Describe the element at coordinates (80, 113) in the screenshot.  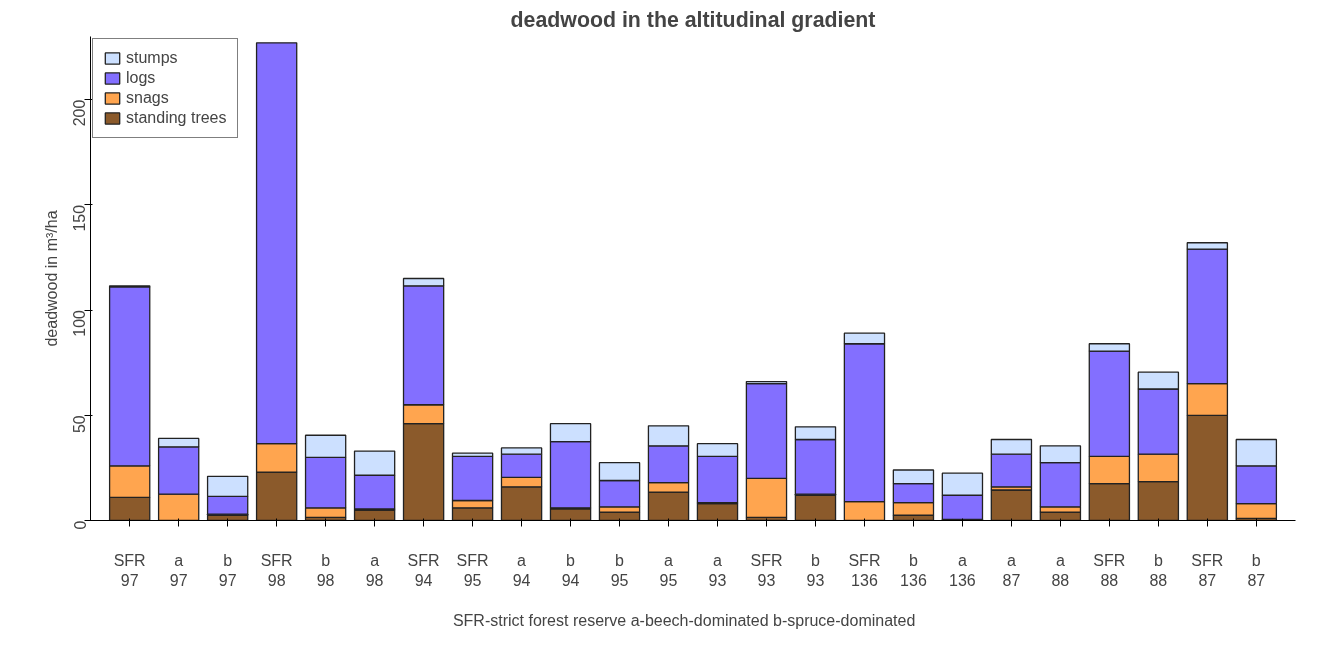
I see `y-tick-label: 200` at that location.